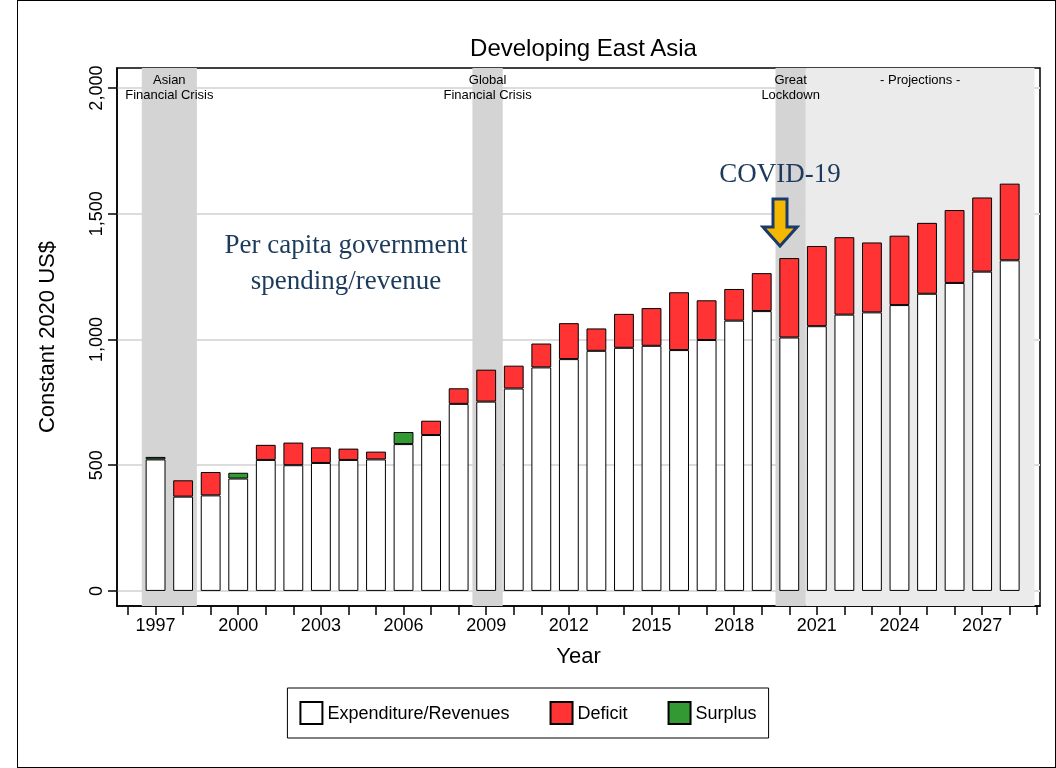  What do you see at coordinates (486, 625) in the screenshot?
I see `x-tick-label: 2009` at bounding box center [486, 625].